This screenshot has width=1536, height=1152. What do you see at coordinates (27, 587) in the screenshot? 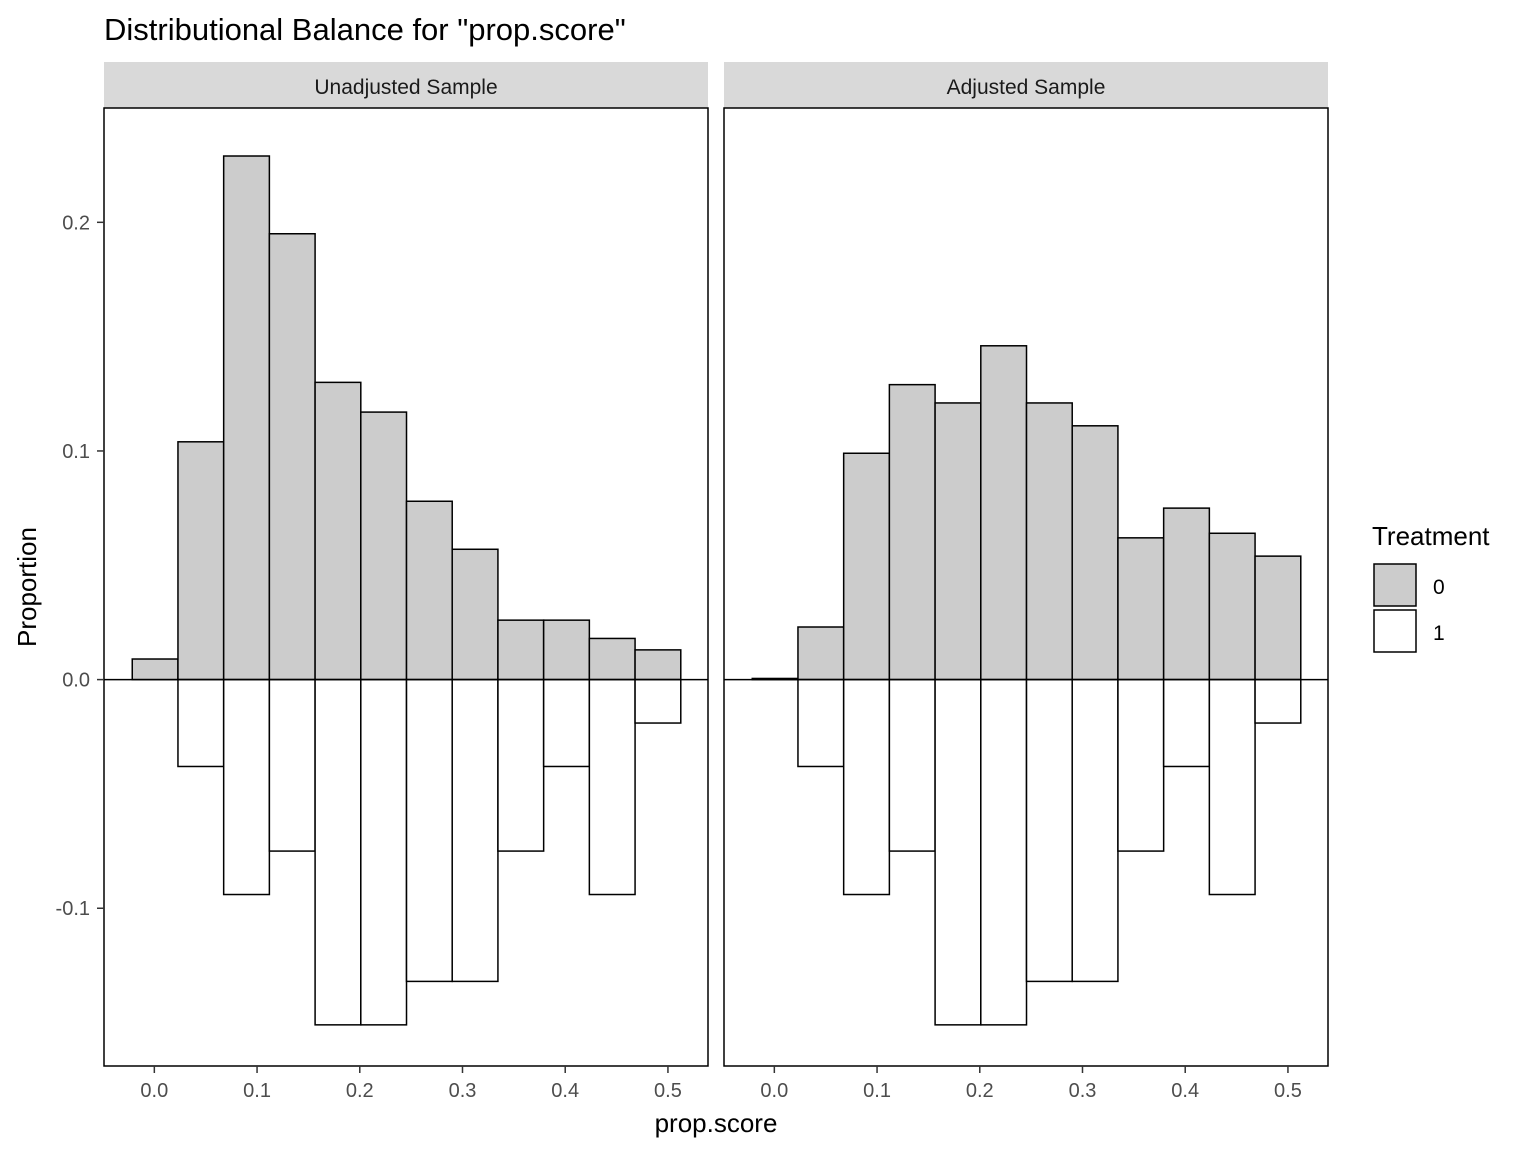
I see `y-axis-title: Proportion` at bounding box center [27, 587].